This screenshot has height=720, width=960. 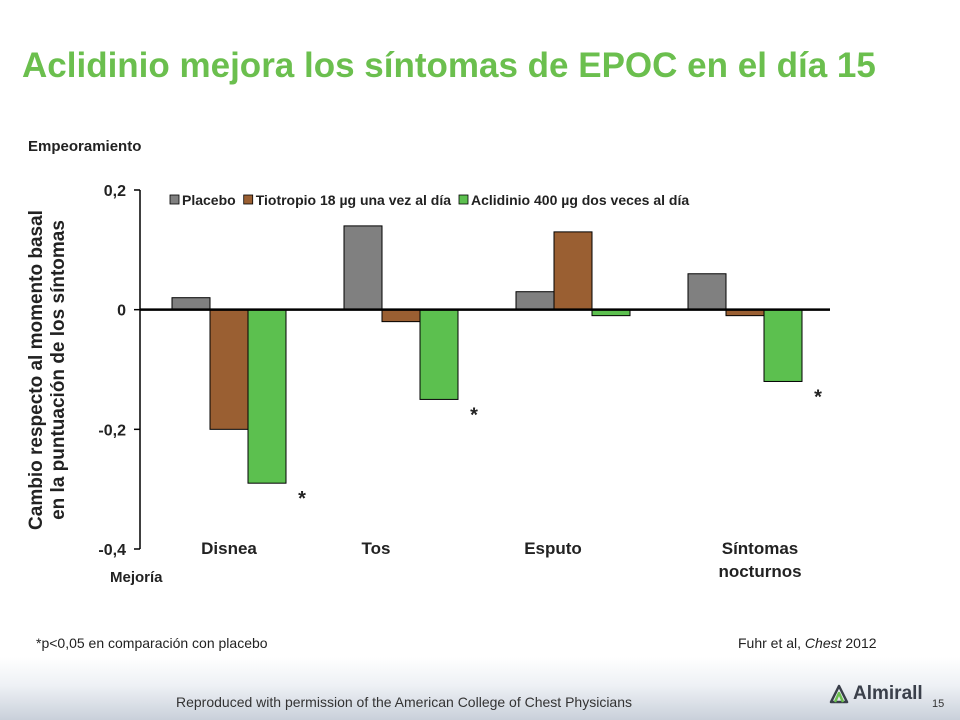 What do you see at coordinates (823, 643) in the screenshot?
I see `citation-journal: Chest` at bounding box center [823, 643].